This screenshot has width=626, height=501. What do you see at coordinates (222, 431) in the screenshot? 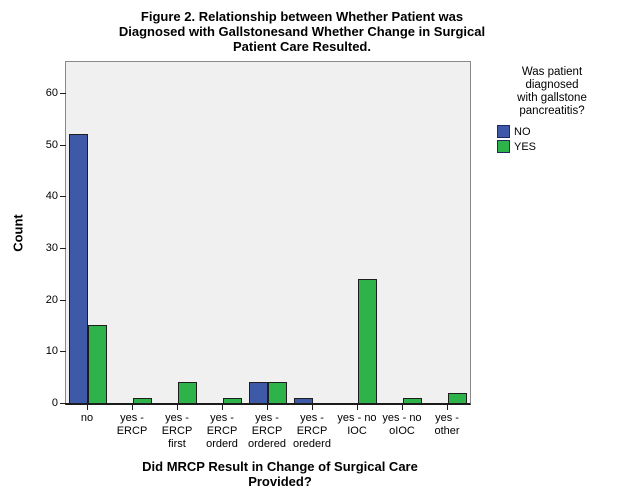
I see `x-tick-label: yes - ERCP orderd` at bounding box center [222, 431].